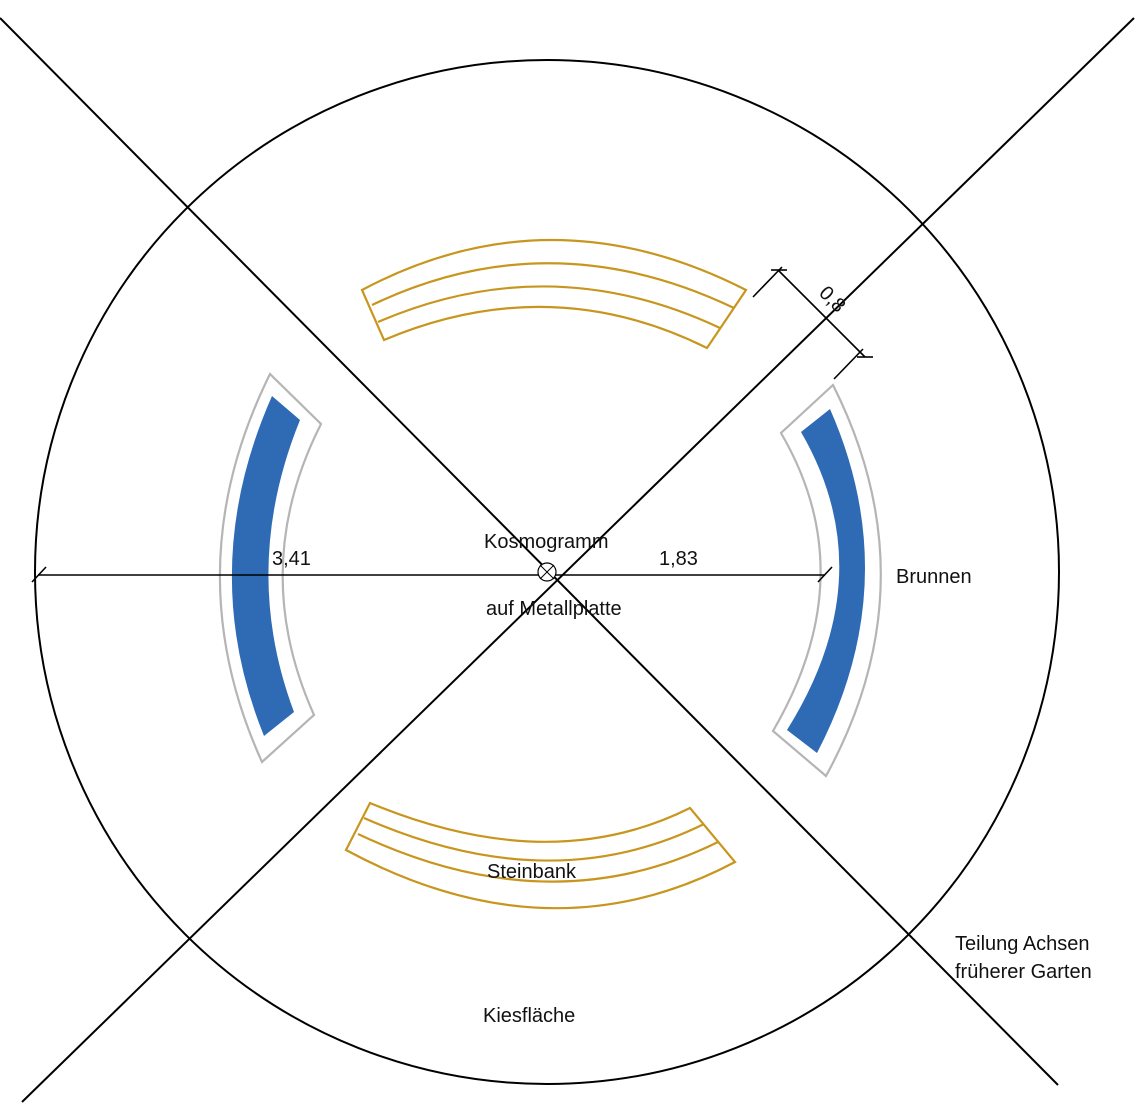  Describe the element at coordinates (432, 574) in the screenshot. I see `dimension-line-horizontal` at that location.